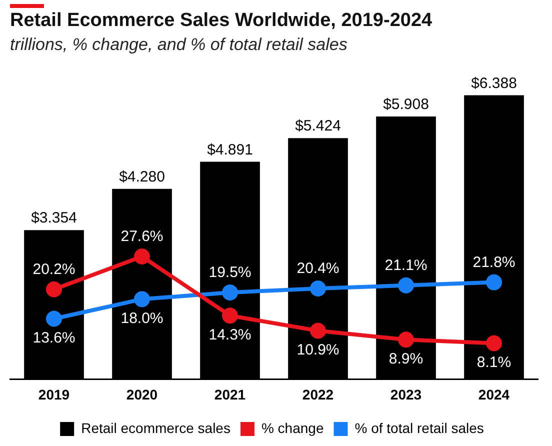 The width and height of the screenshot is (552, 446). Describe the element at coordinates (406, 394) in the screenshot. I see `x-tick-label: 2023` at that location.